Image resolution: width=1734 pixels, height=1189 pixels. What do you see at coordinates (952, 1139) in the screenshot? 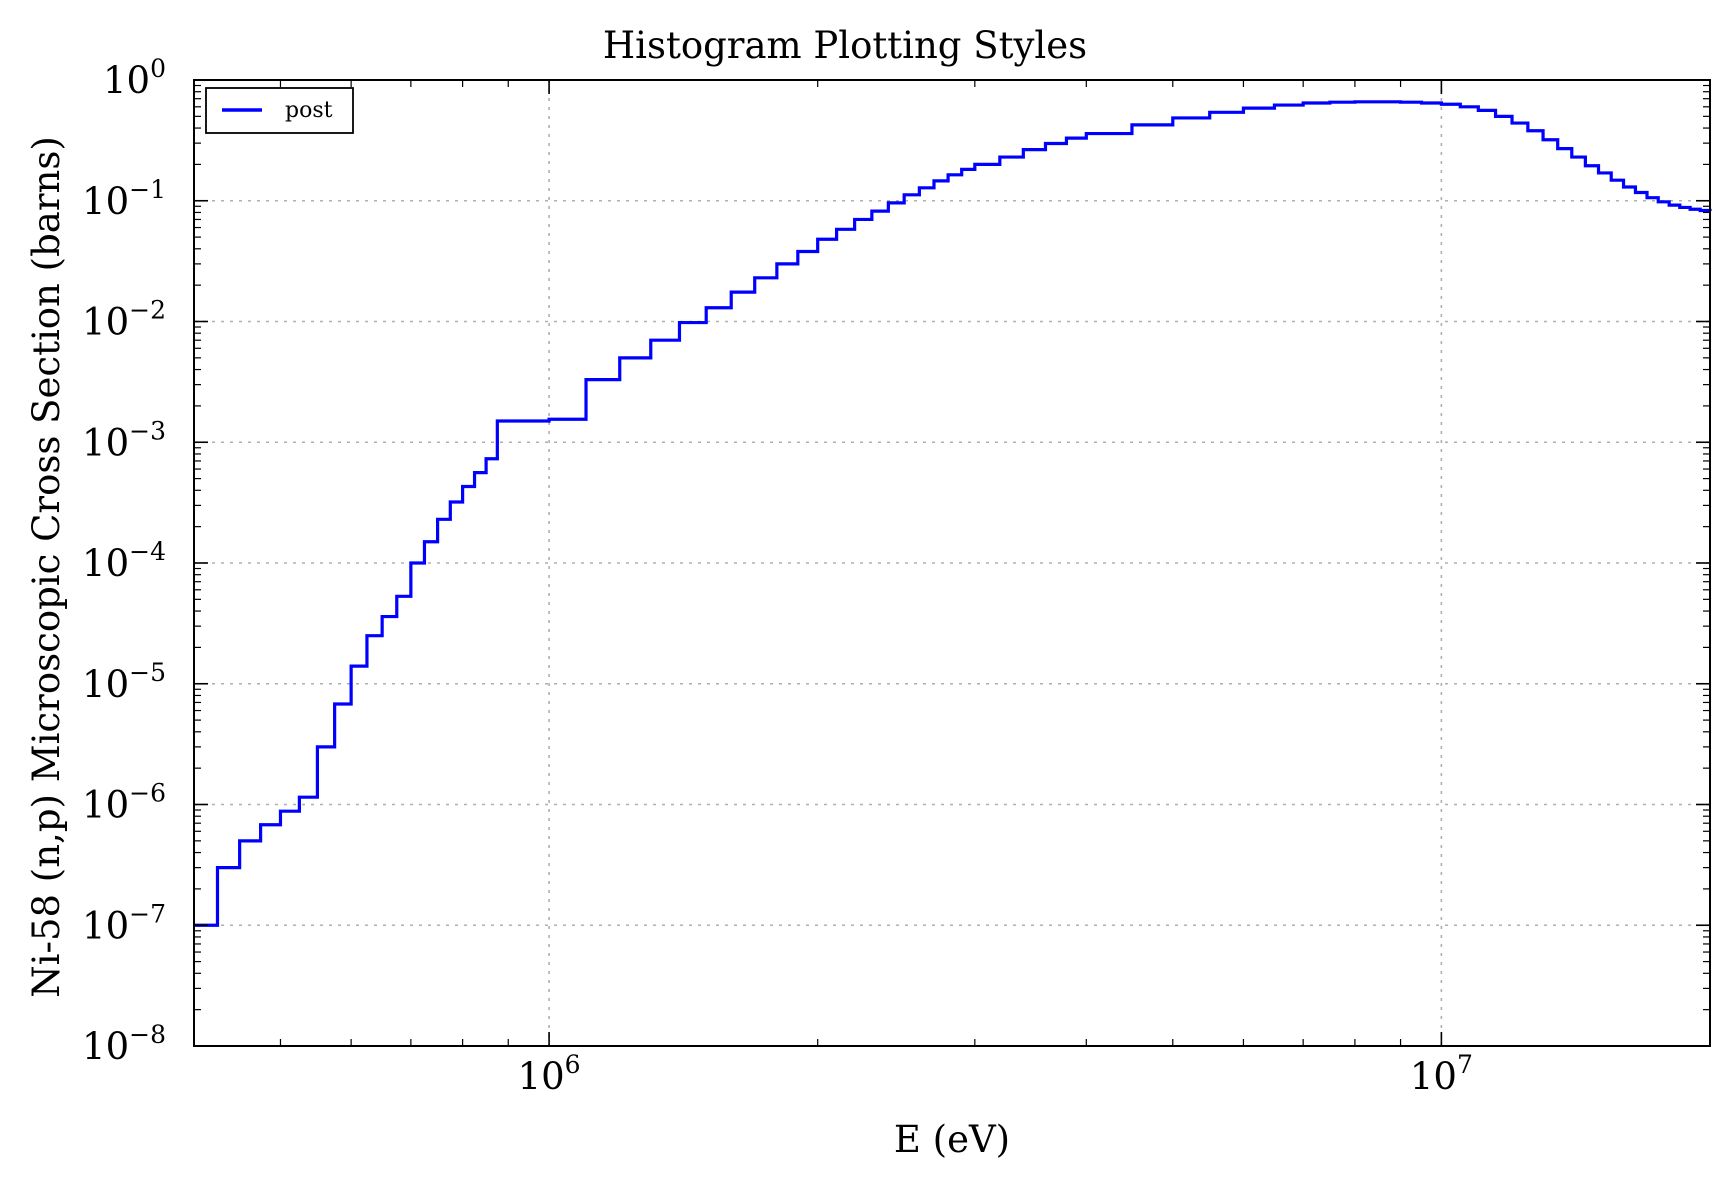
I see `x-axis-label: E (eV)` at bounding box center [952, 1139].